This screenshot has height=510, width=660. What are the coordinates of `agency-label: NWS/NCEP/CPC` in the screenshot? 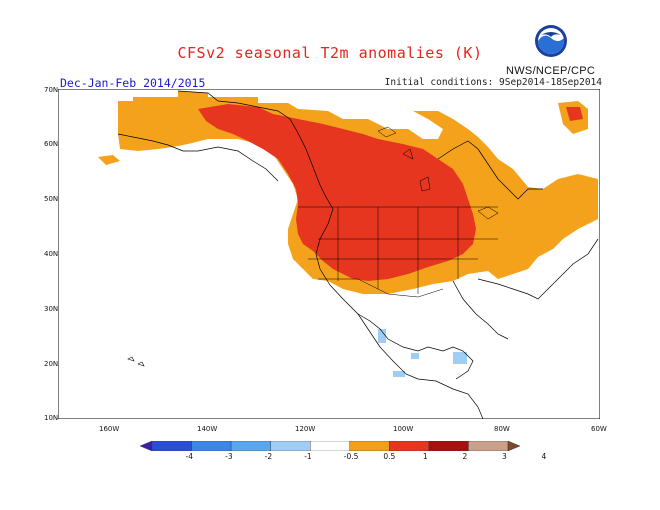 It's located at (551, 71).